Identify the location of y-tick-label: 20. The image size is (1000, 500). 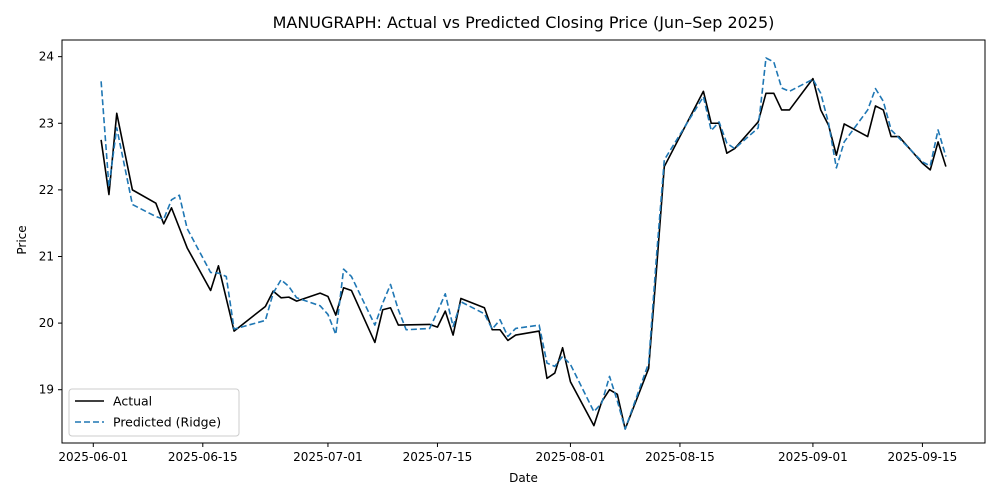
(46, 323).